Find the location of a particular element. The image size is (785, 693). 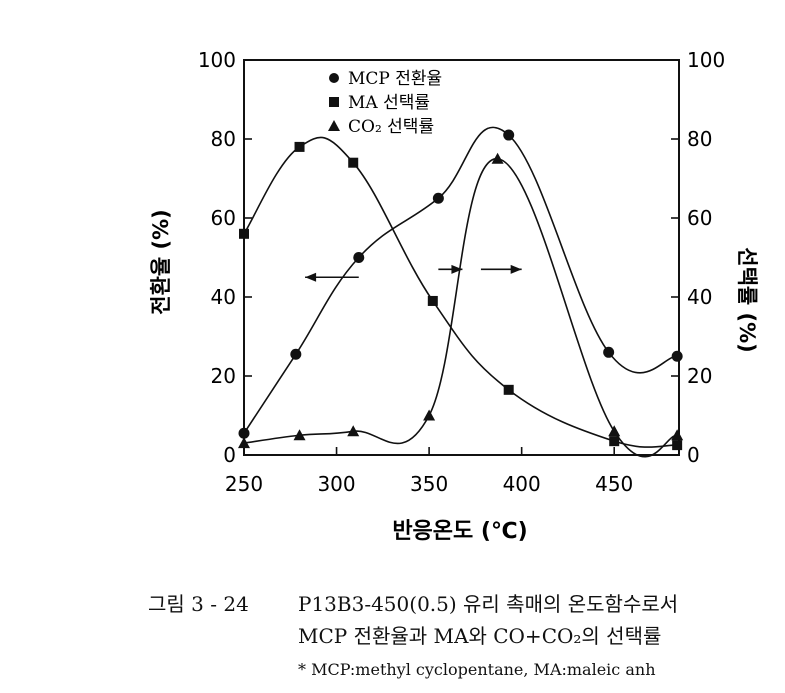

y-tick-label-left: 80 is located at coordinates (223, 139).